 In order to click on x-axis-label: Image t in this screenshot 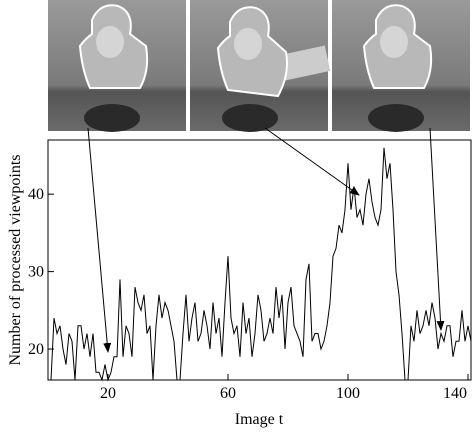, I will do `click(259, 419)`.